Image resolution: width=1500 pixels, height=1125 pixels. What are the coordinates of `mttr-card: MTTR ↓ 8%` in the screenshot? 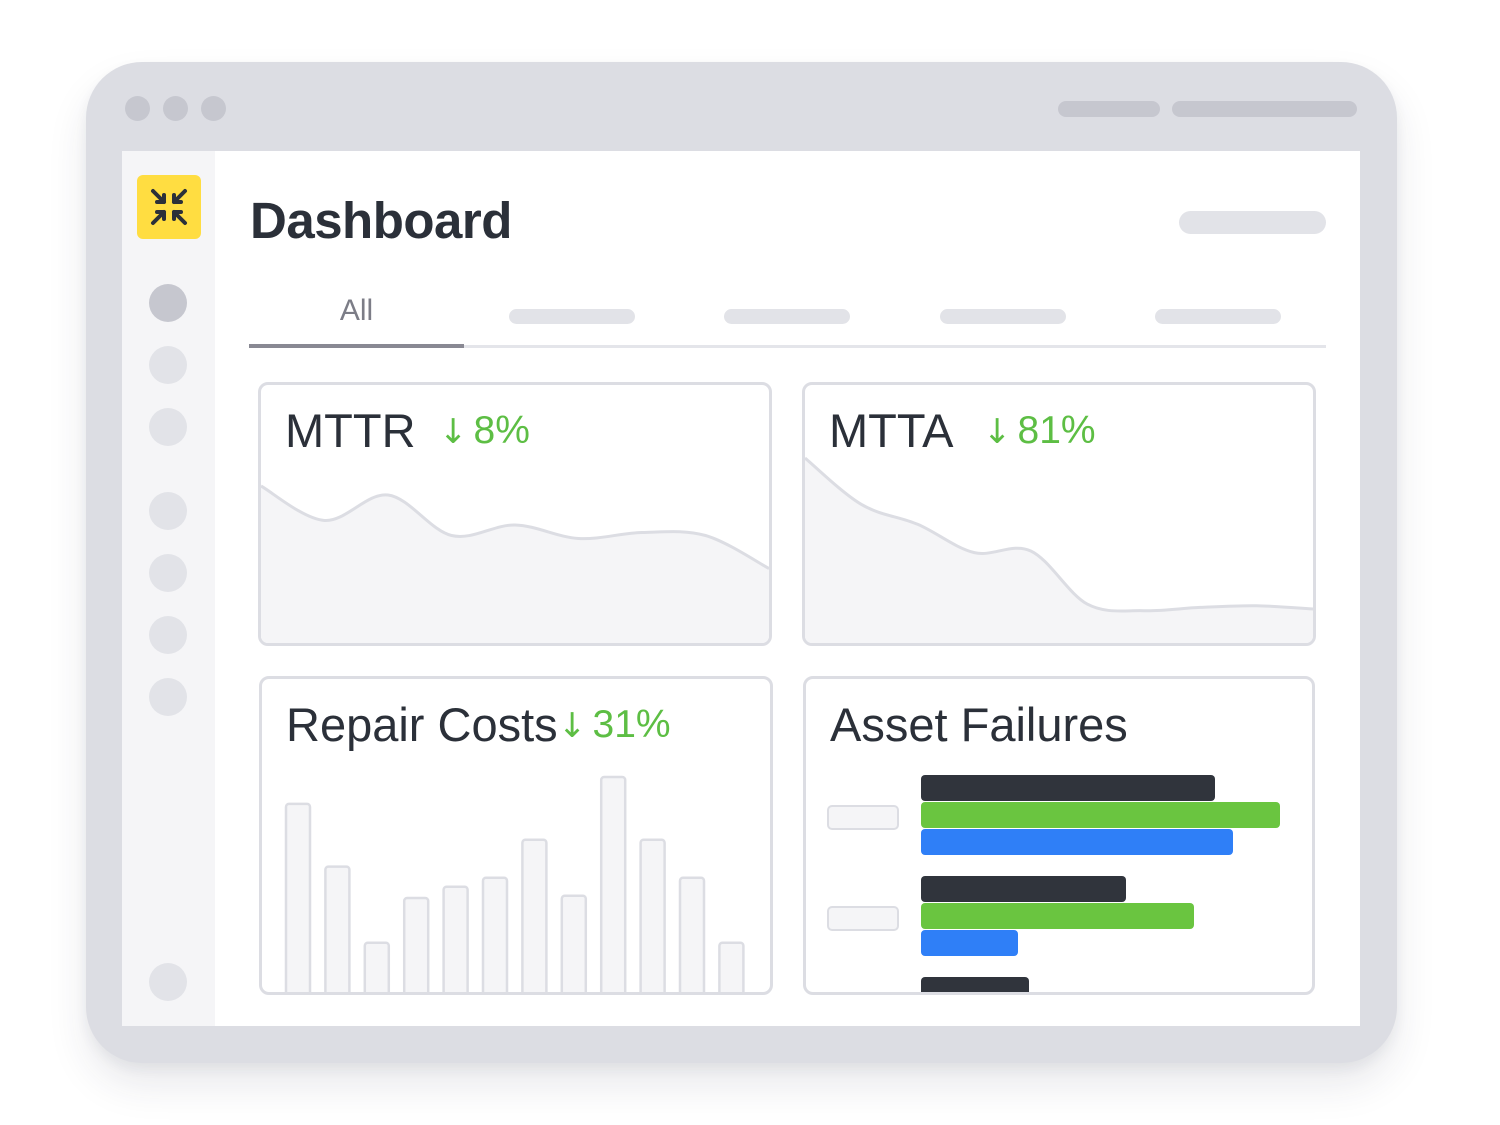 It's located at (515, 514).